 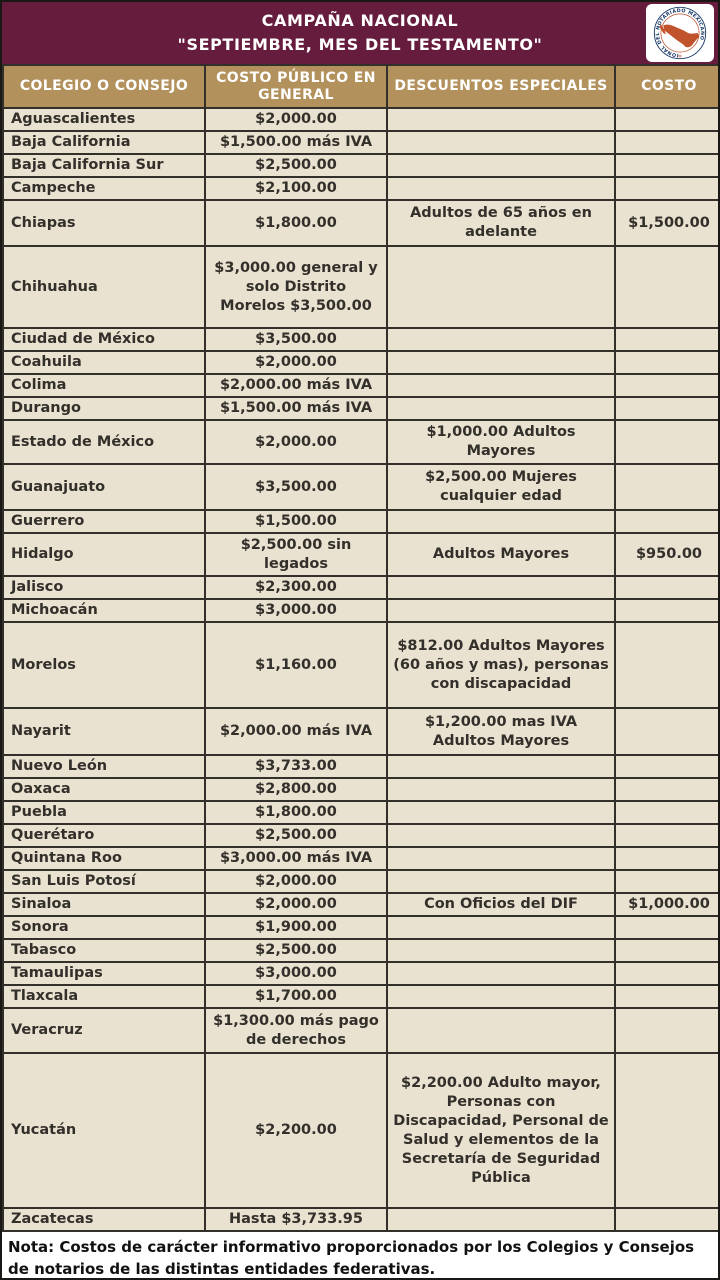 I want to click on cell-public-cost: Hasta $3,733.95, so click(x=296, y=1219).